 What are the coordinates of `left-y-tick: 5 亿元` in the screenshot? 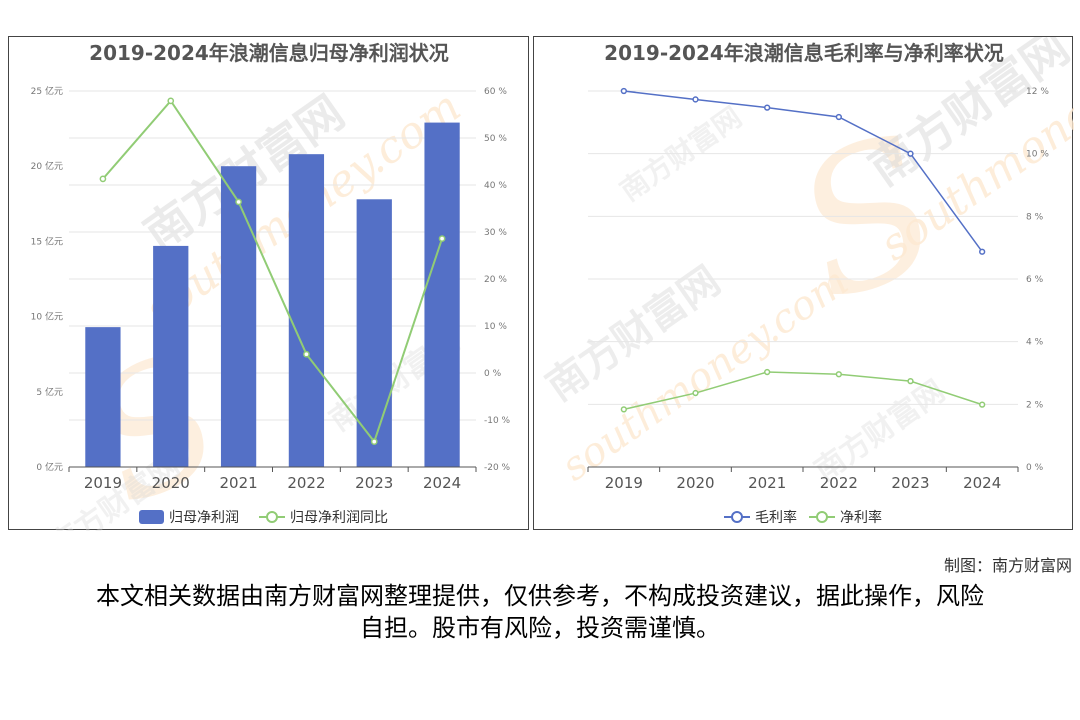 It's located at (49, 392).